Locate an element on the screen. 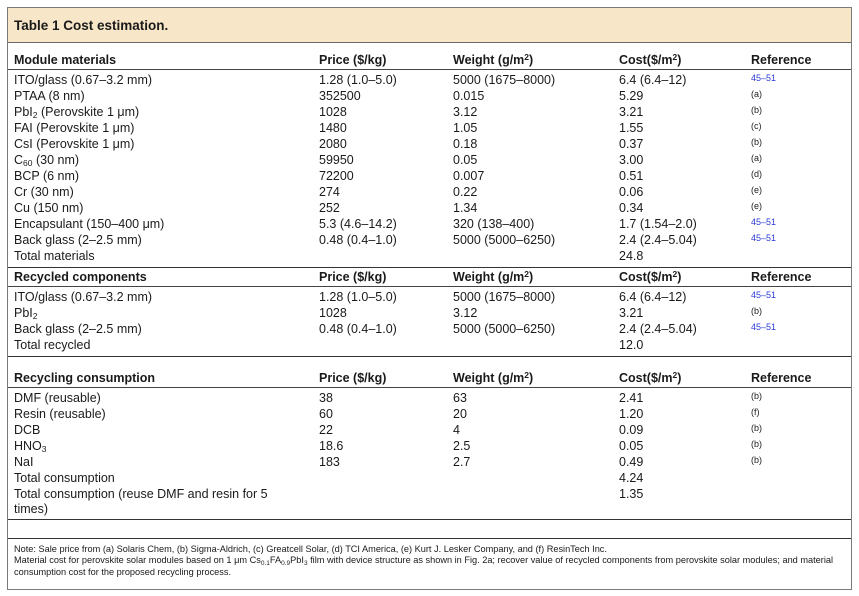  section-title: Recycled components is located at coordinates (80, 276).